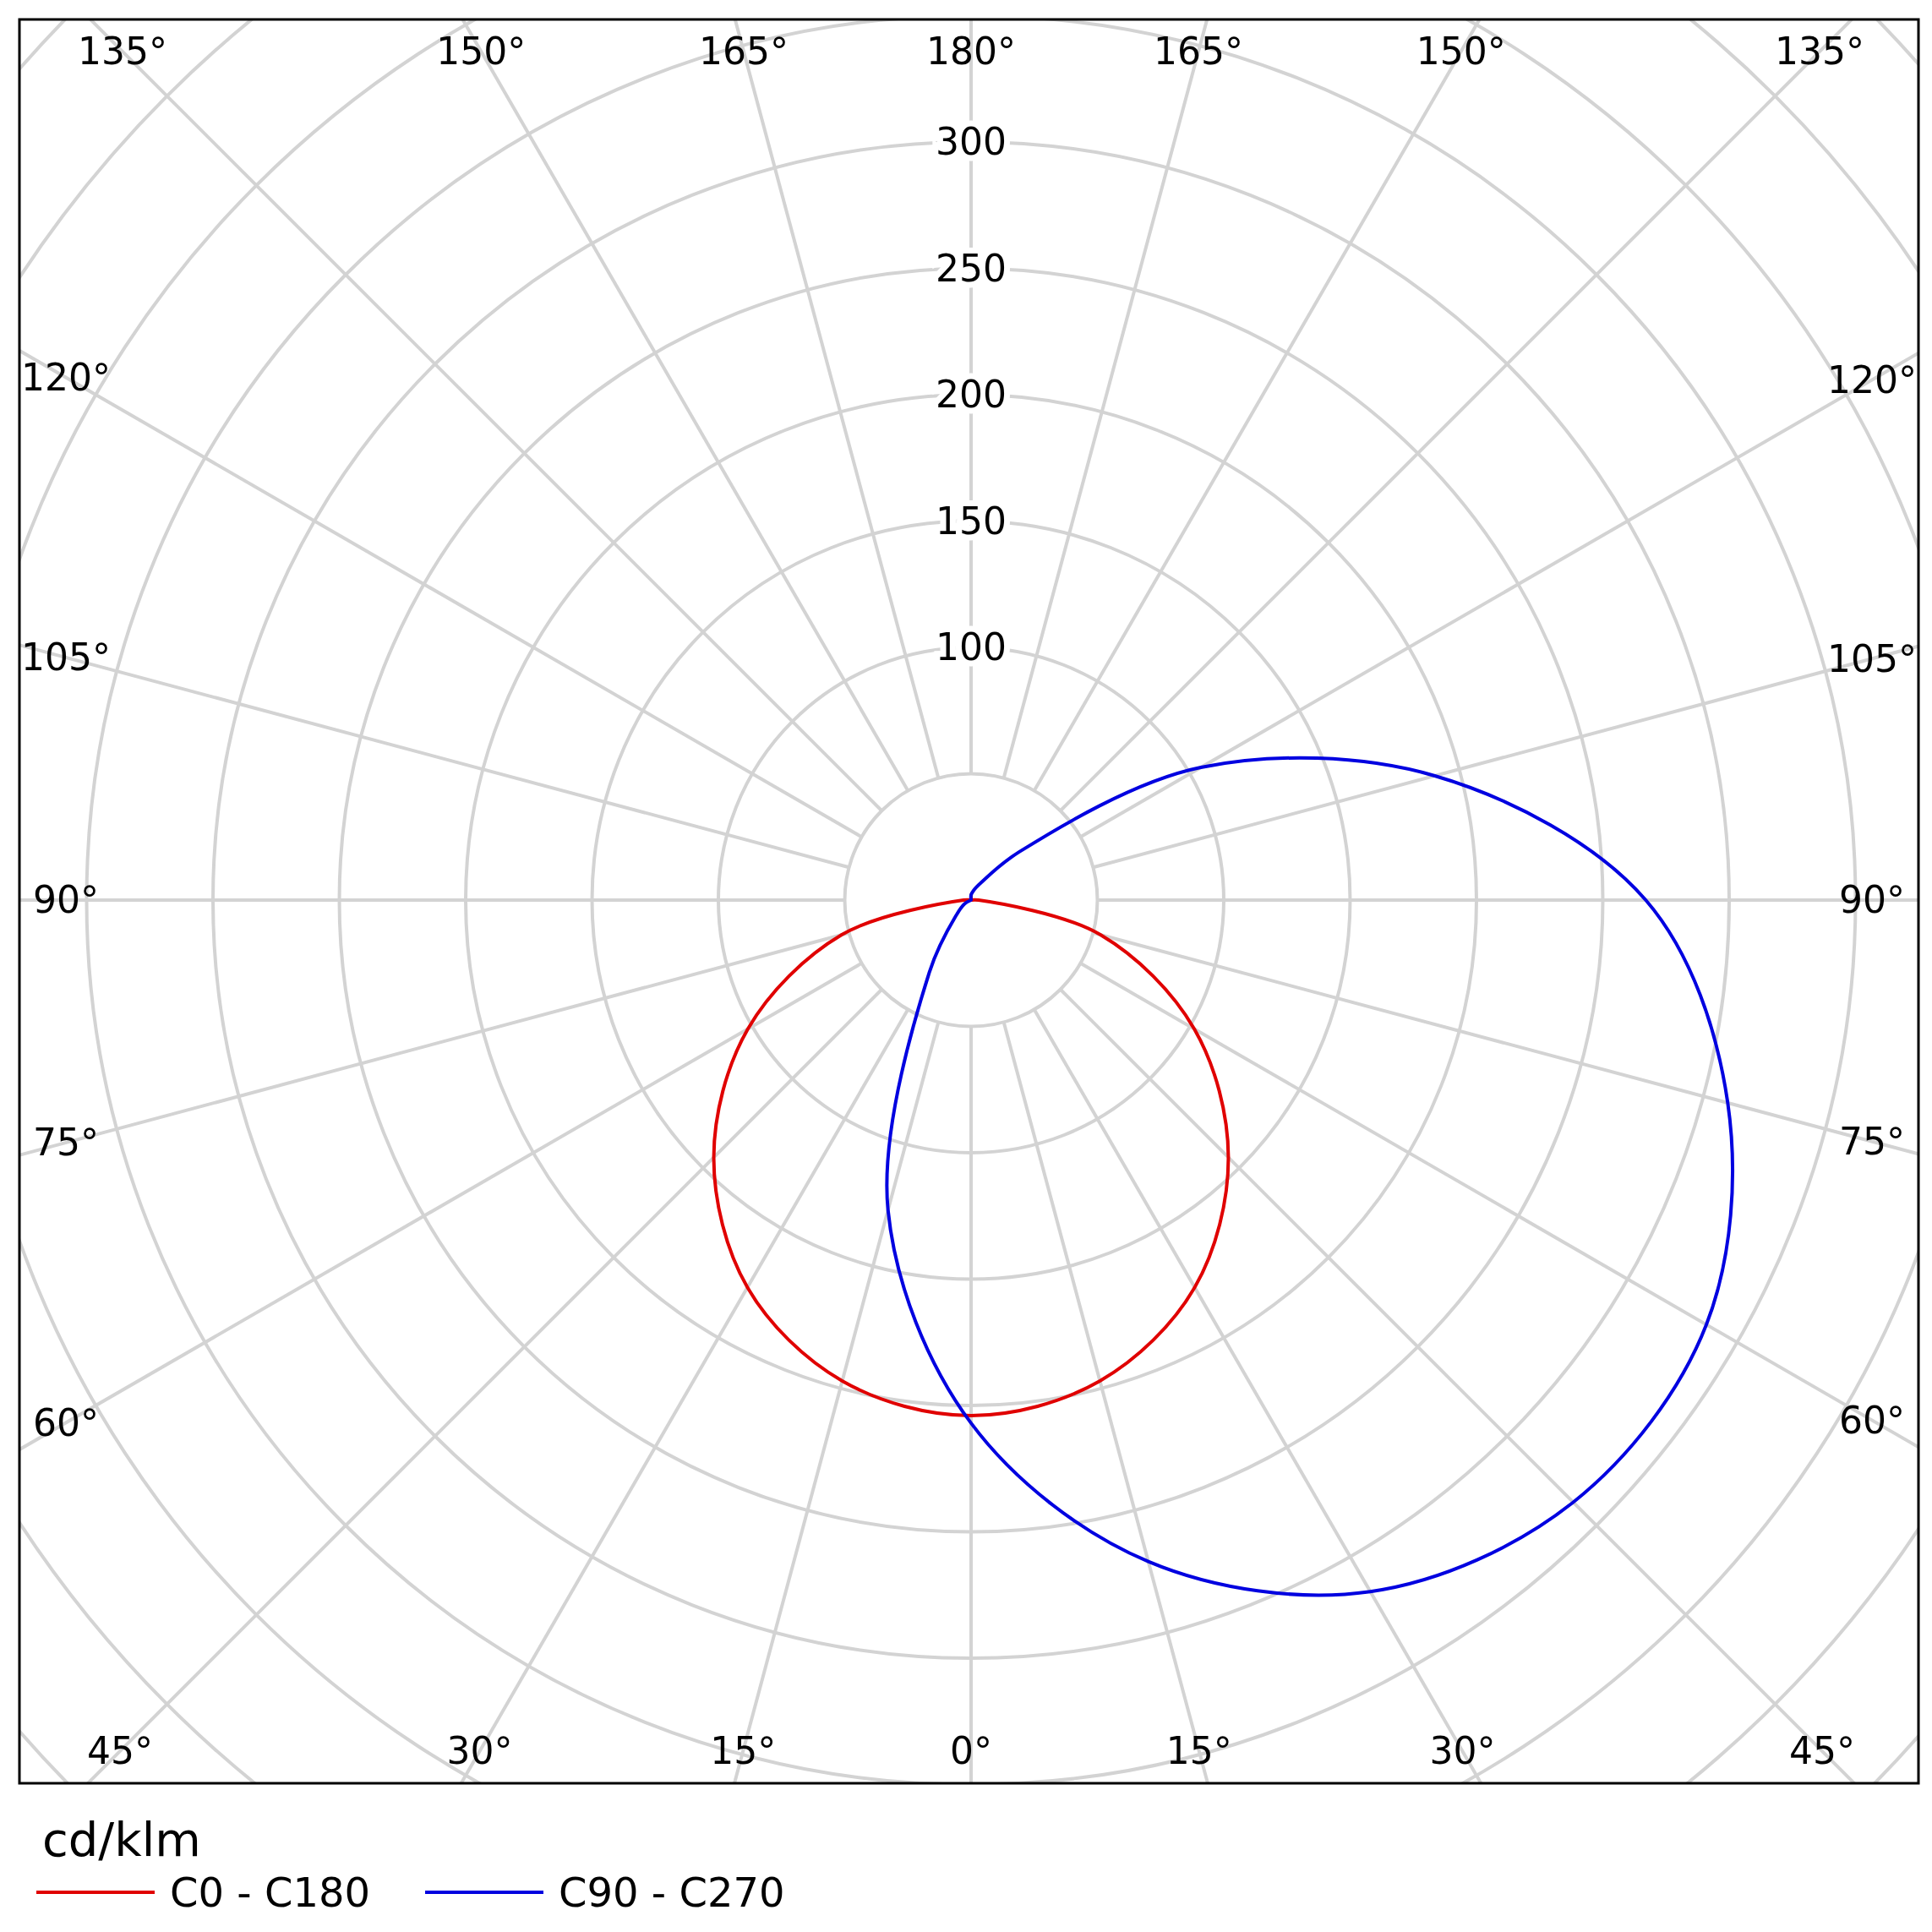 The image size is (1932, 1932). What do you see at coordinates (971, 647) in the screenshot?
I see `y-tick-label: 100` at bounding box center [971, 647].